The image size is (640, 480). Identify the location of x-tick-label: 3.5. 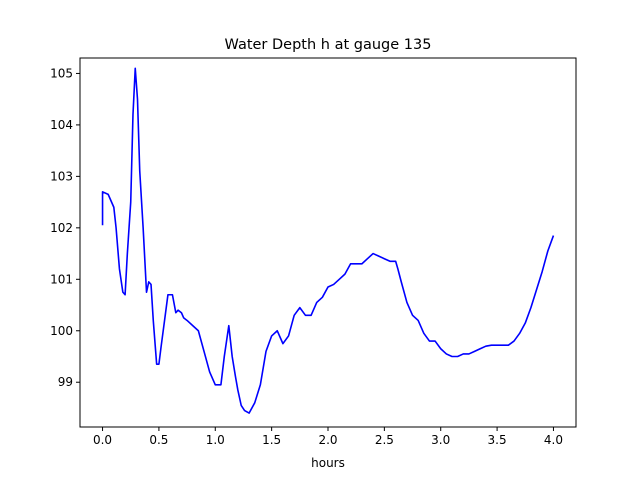
(497, 440).